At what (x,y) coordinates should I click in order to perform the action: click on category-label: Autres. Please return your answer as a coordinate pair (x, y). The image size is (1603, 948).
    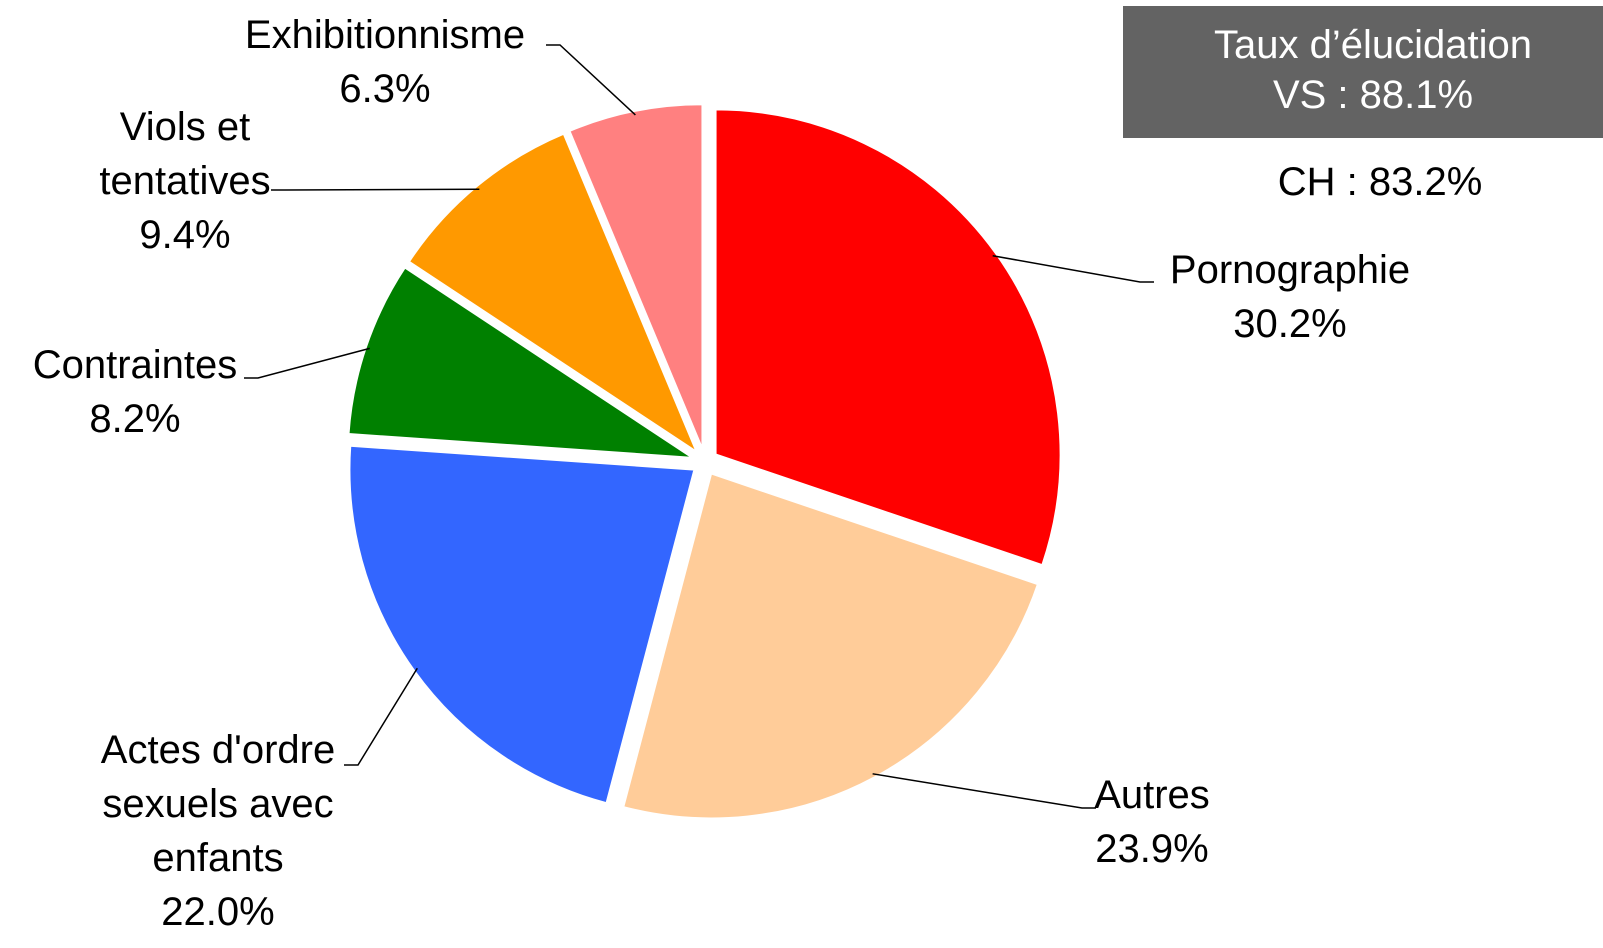
    Looking at the image, I should click on (1152, 795).